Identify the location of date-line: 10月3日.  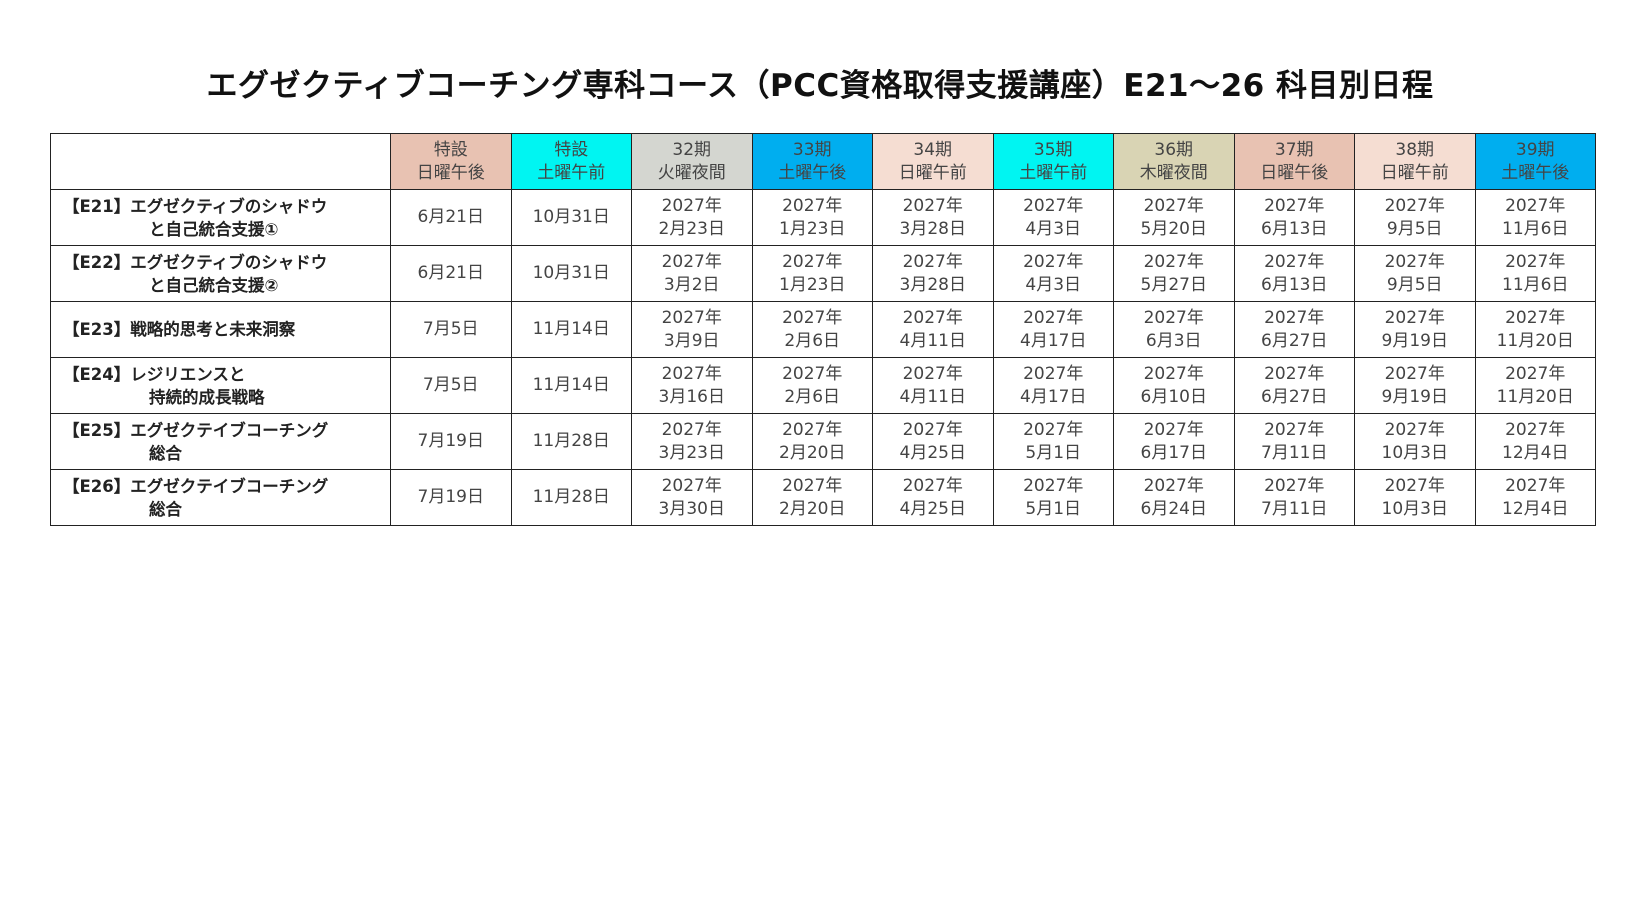
(1414, 452).